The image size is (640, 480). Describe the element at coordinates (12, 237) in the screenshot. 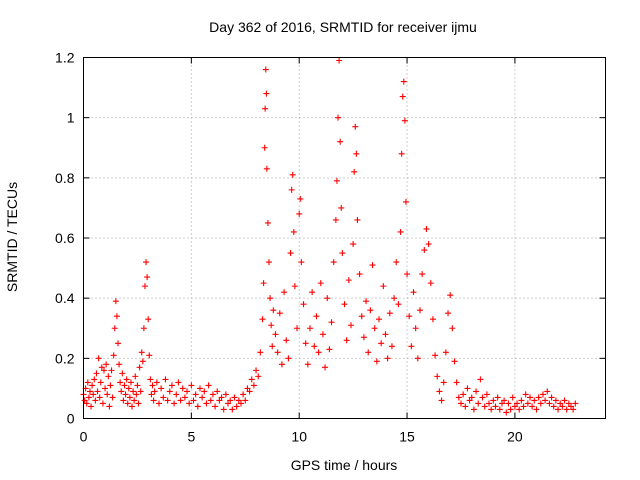

I see `y-axis-label: SRMTID / TECUs` at that location.